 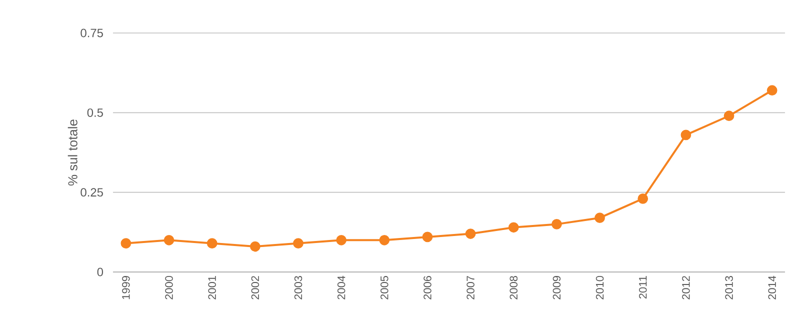 What do you see at coordinates (470, 288) in the screenshot?
I see `x-tick-label: 2007` at bounding box center [470, 288].